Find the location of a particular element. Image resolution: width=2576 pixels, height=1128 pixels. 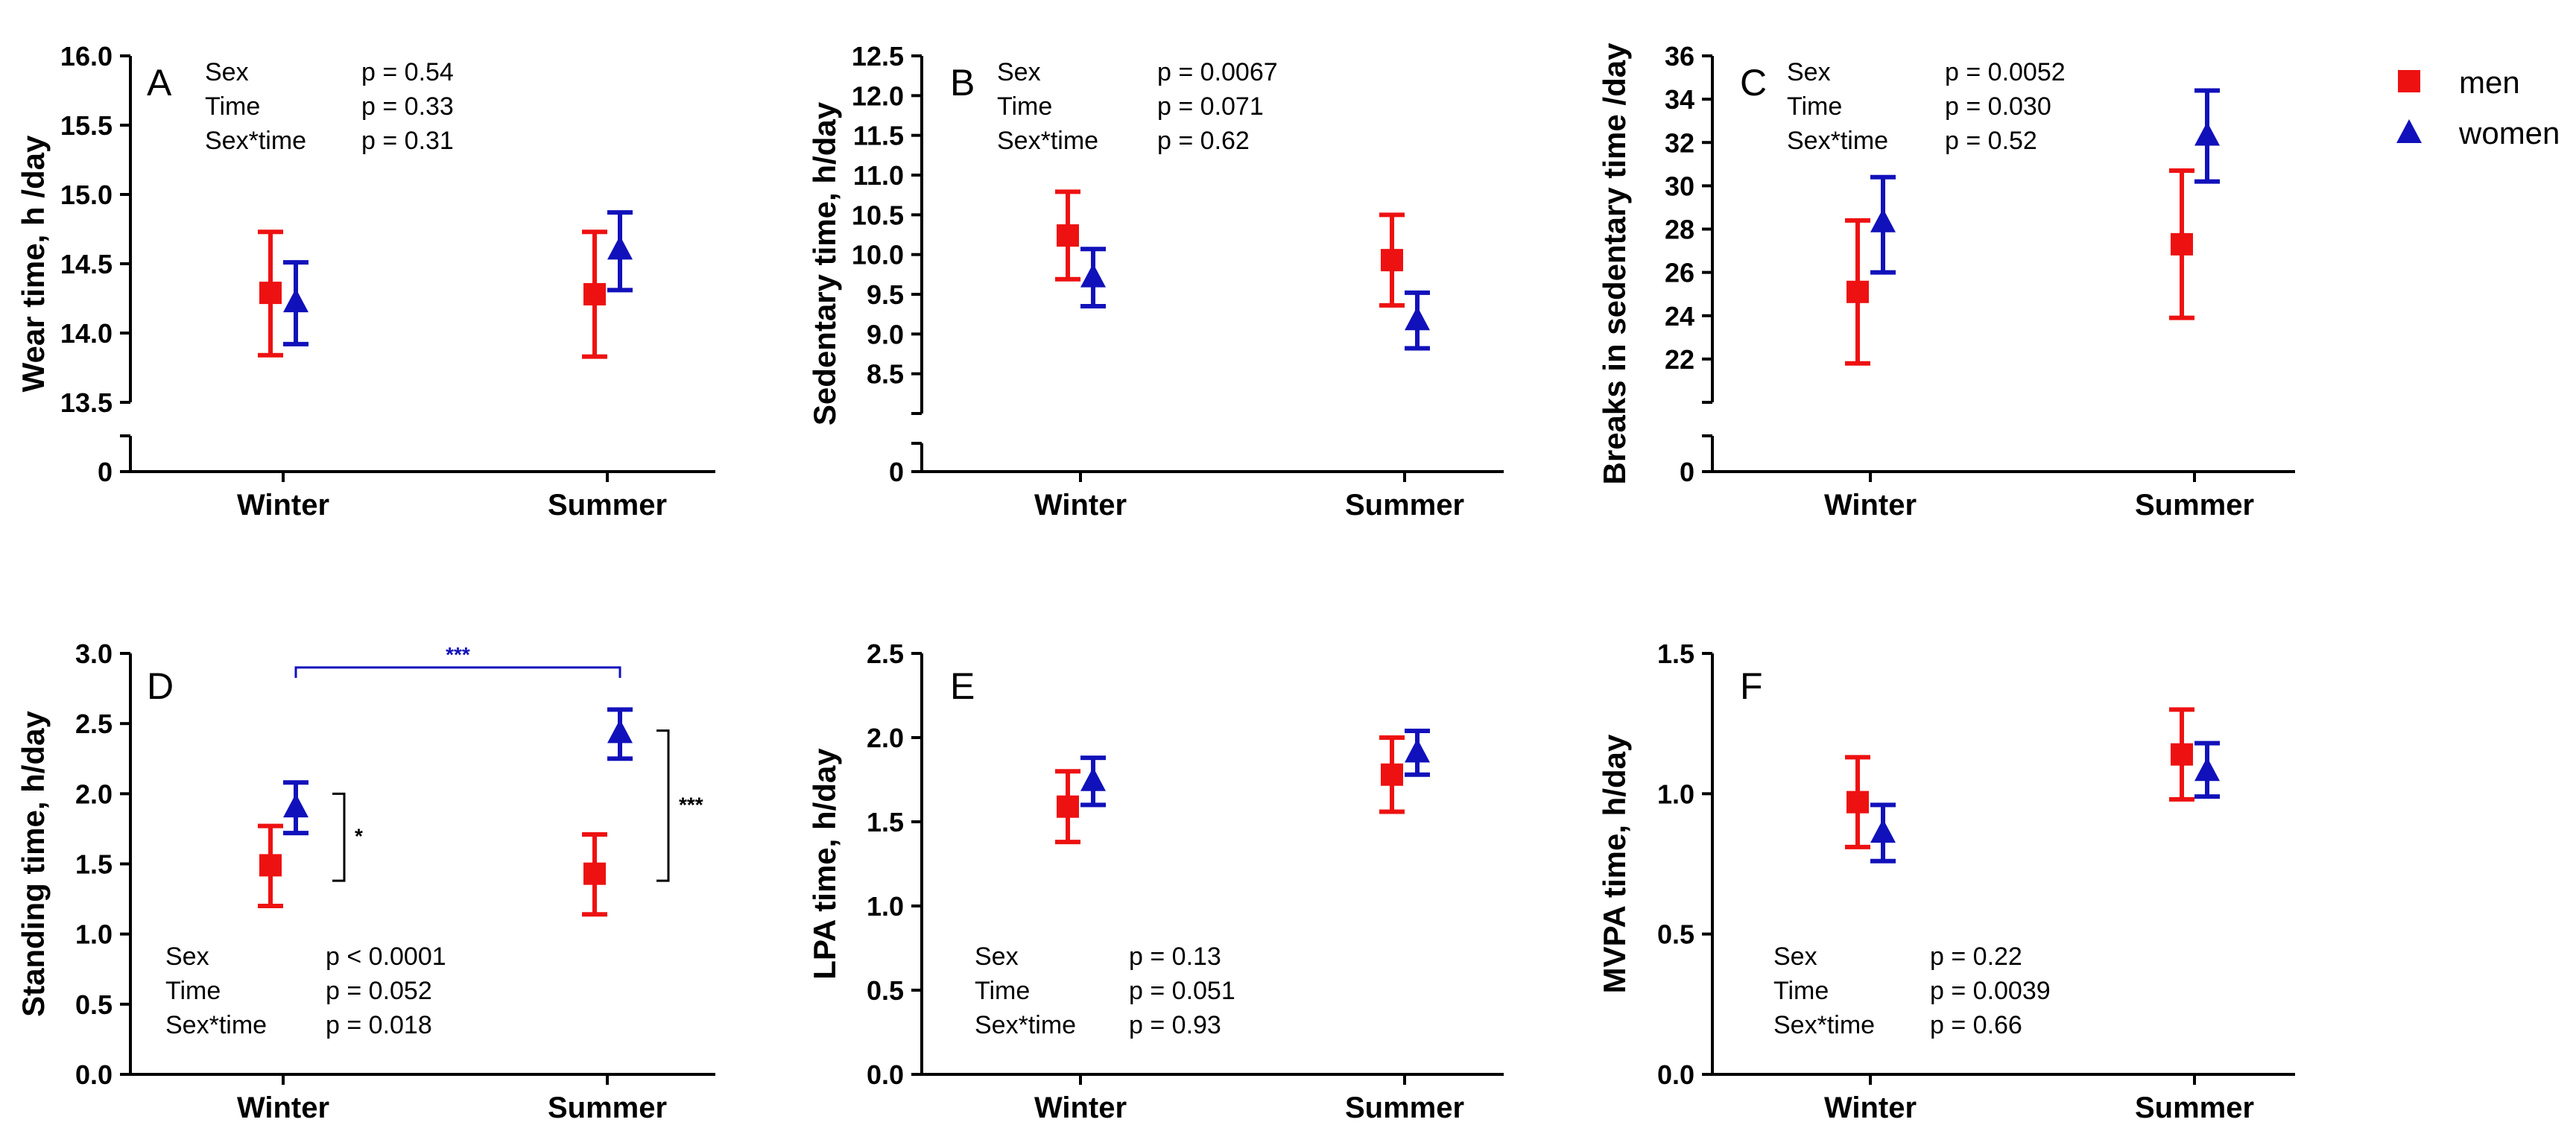

y-tick-label: 14.5 is located at coordinates (86, 264).